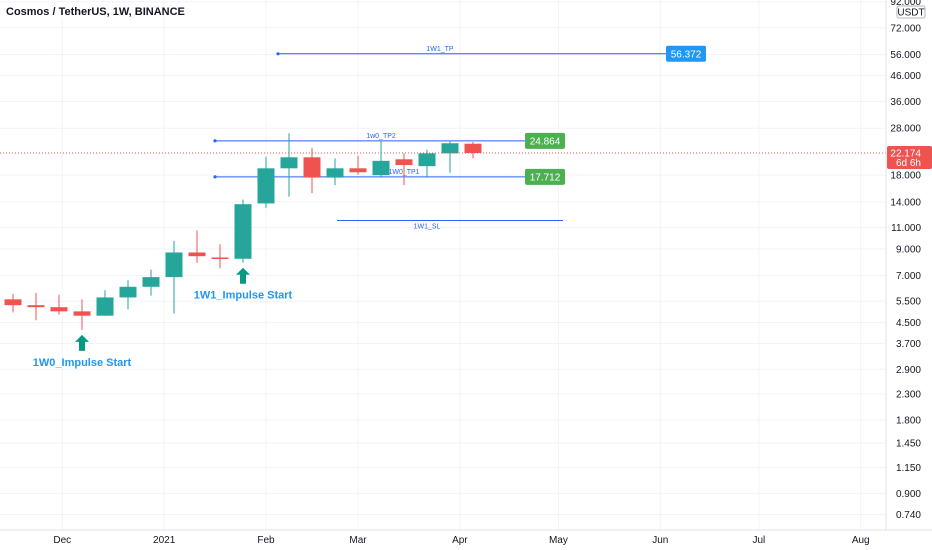 The width and height of the screenshot is (932, 550). What do you see at coordinates (95, 12) in the screenshot?
I see `symbol-title: Cosmos / TetherUS, 1W, BINANCE` at bounding box center [95, 12].